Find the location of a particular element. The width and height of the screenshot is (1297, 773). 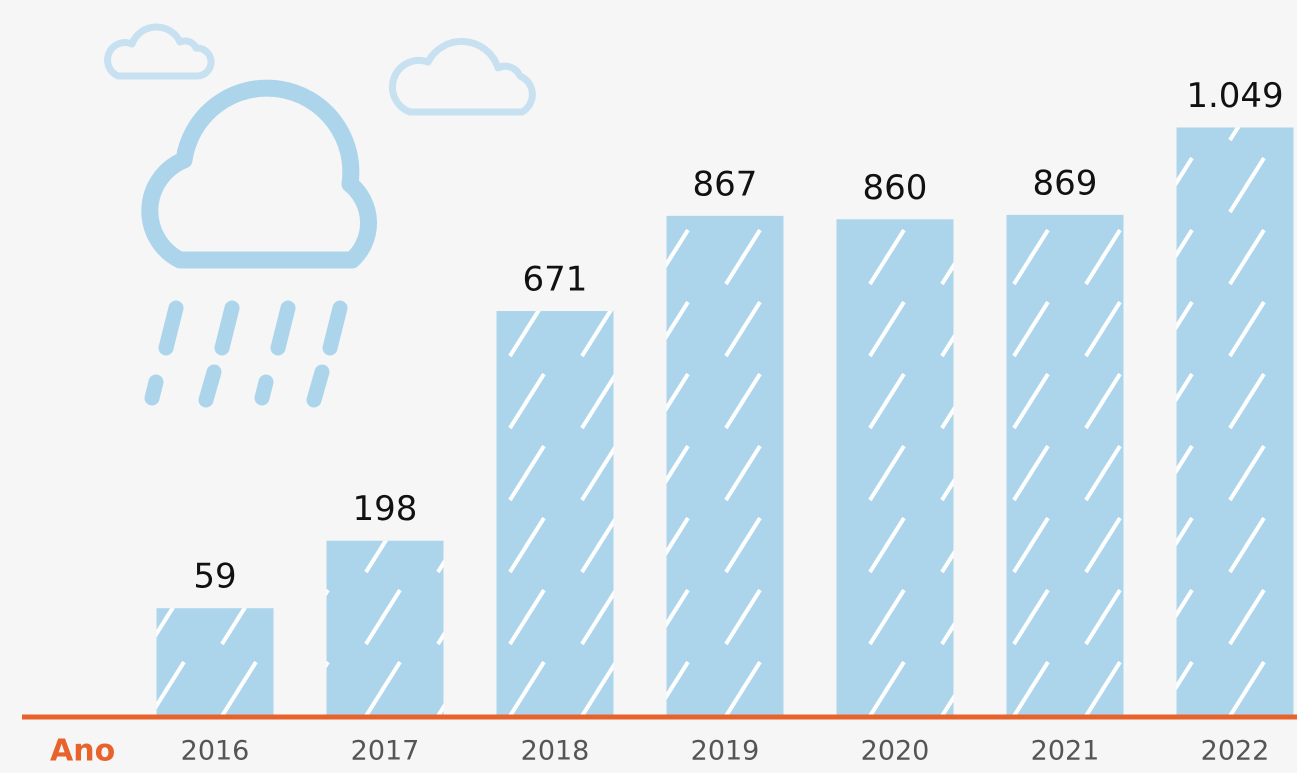

value-label: 869 is located at coordinates (1065, 183).